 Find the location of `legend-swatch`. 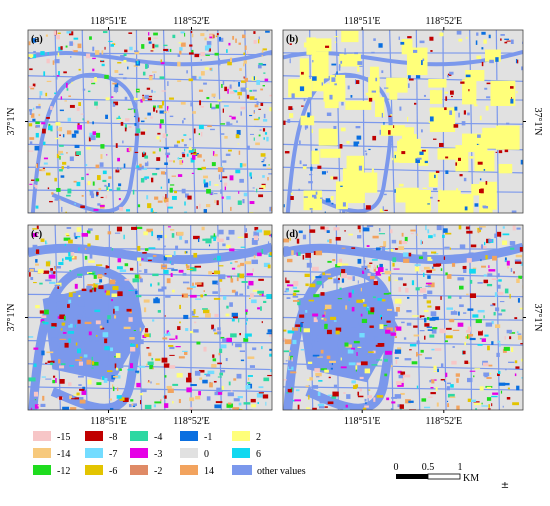

legend-swatch is located at coordinates (189, 470).